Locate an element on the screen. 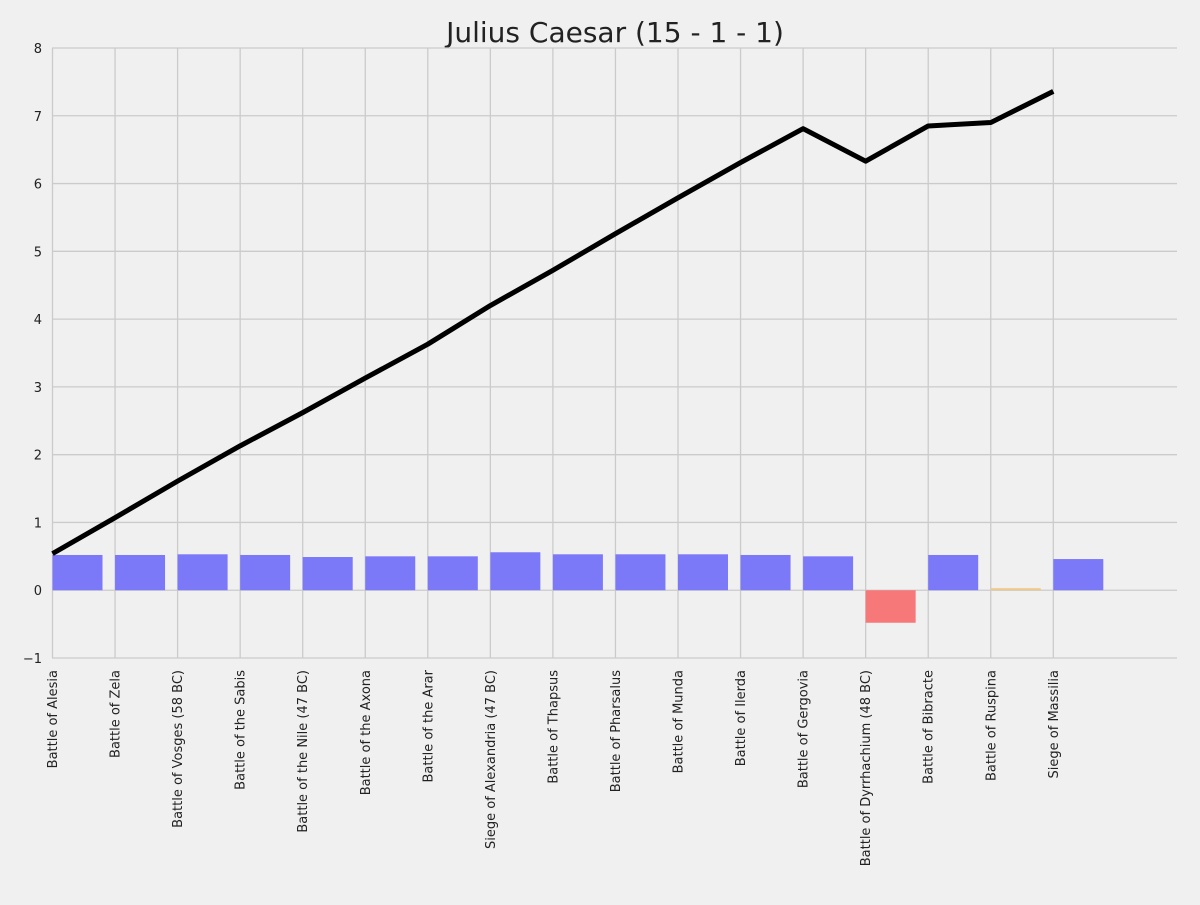 This screenshot has width=1200, height=905. x-tick-label: Battle of Ruspina is located at coordinates (991, 725).